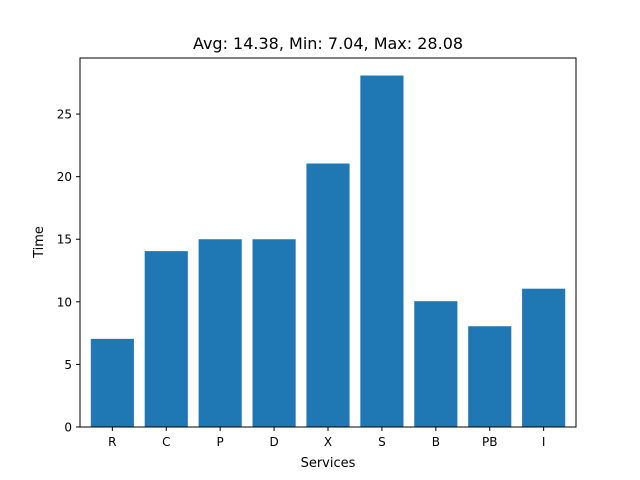  What do you see at coordinates (490, 376) in the screenshot?
I see `bar-pb` at bounding box center [490, 376].